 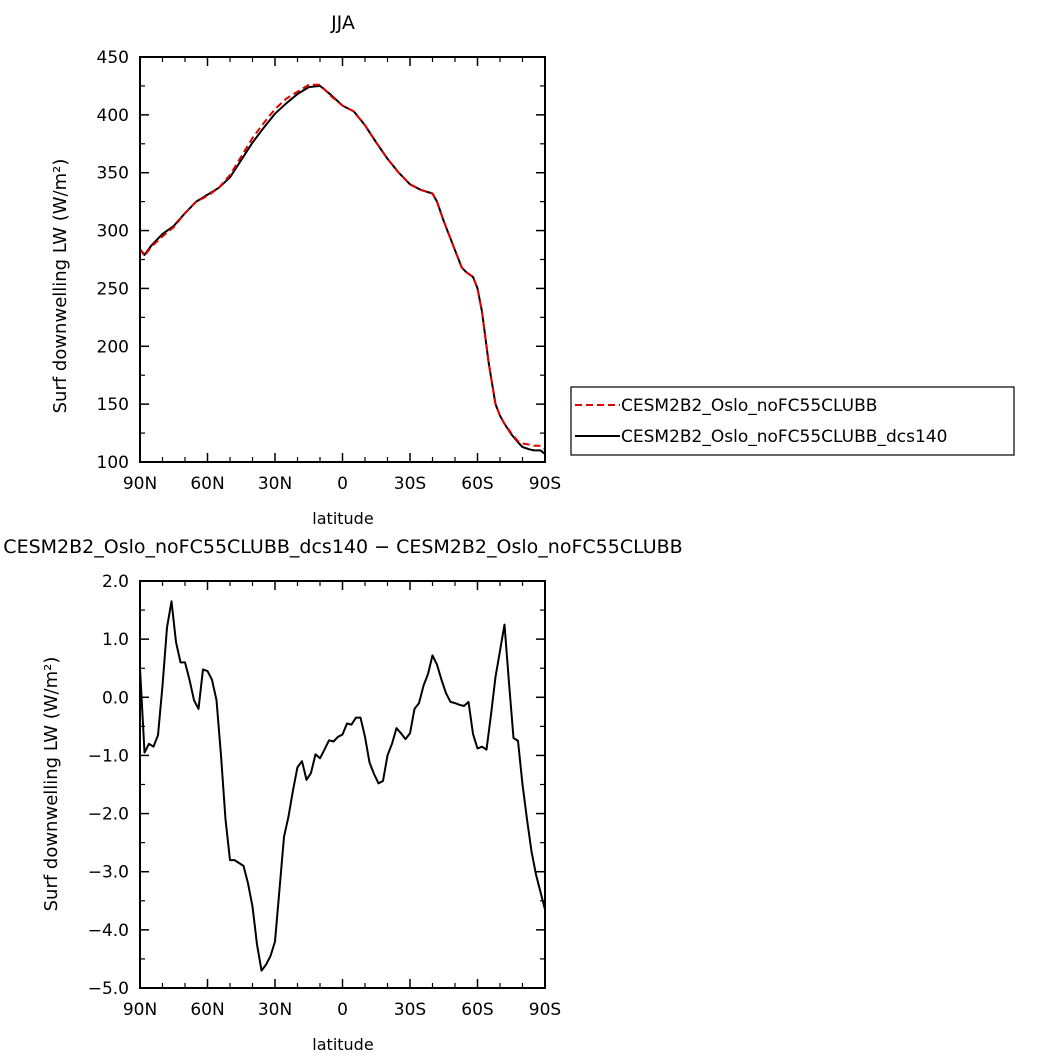 I want to click on bottom-xtick-label-1: 60N, so click(x=207, y=1010).